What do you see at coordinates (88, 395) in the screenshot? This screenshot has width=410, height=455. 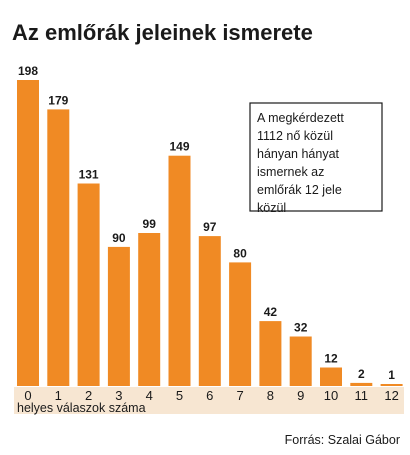 I see `x-tick-2: 2` at bounding box center [88, 395].